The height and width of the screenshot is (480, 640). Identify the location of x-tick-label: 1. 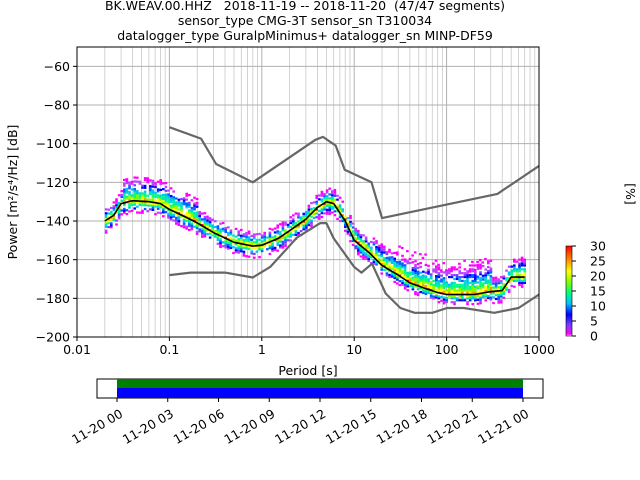
(262, 349).